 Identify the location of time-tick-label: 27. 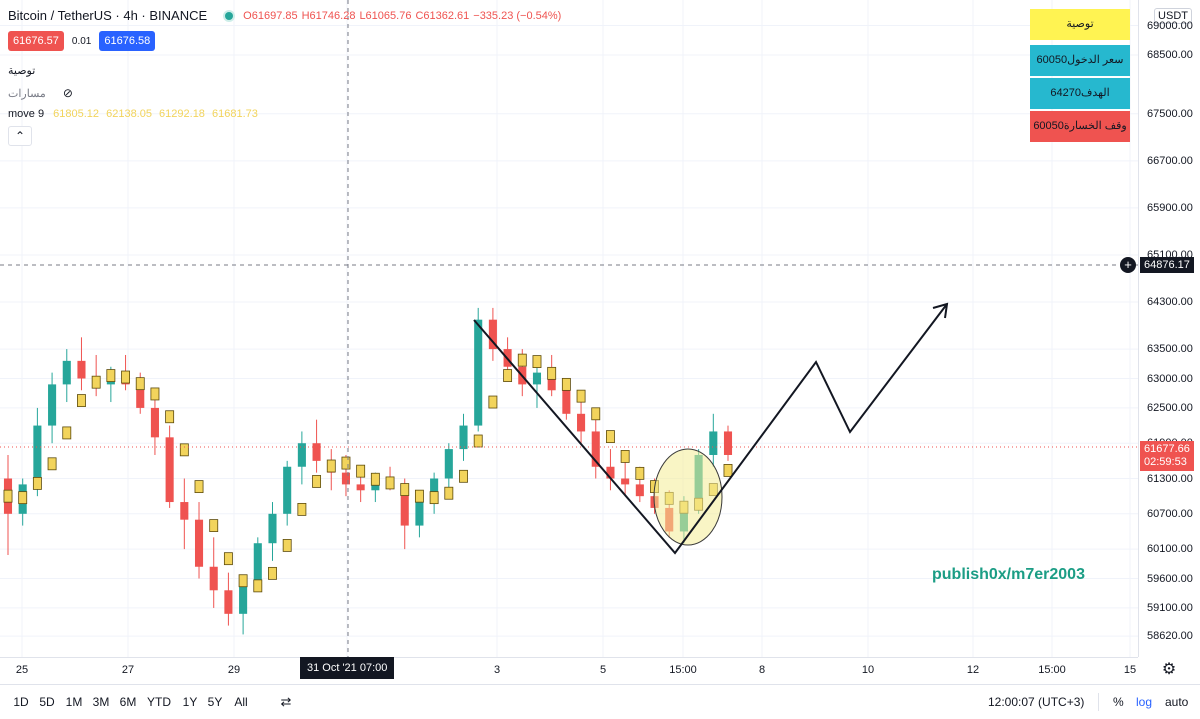
(128, 670).